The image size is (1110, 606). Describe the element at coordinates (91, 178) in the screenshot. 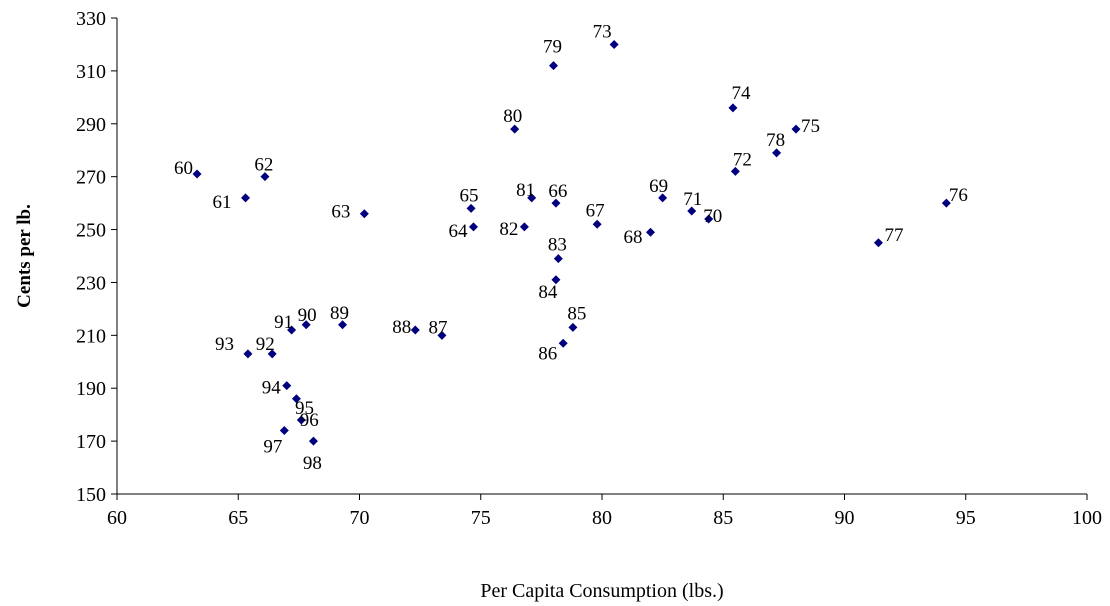

I see `y-tick-label: 270` at that location.